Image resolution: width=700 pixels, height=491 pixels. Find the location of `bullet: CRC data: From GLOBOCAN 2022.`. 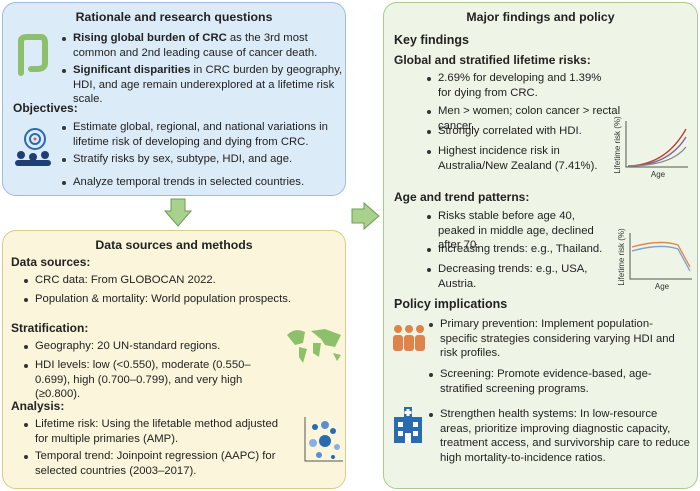

bullet: CRC data: From GLOBOCAN 2022. is located at coordinates (183, 280).